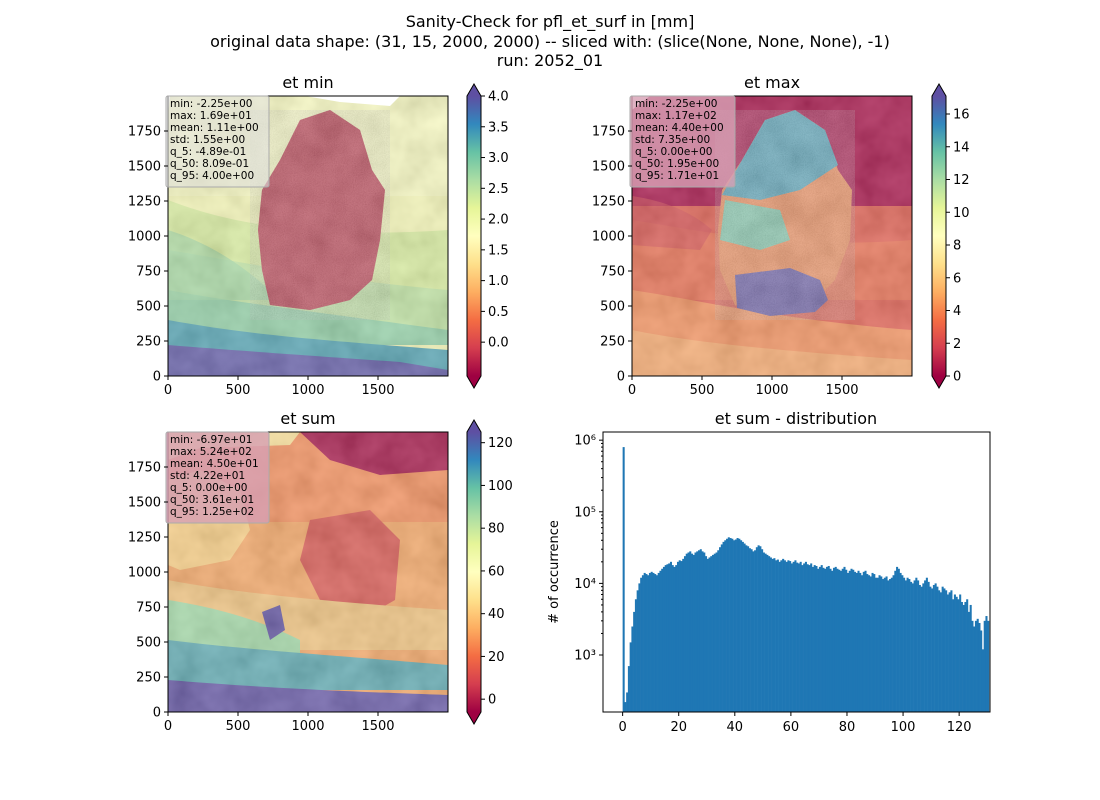  I want to click on colorbar: 0.0 0.5 1.0 1.5 2.0 2.5 3.0 3.5 4.0, so click(487, 236).